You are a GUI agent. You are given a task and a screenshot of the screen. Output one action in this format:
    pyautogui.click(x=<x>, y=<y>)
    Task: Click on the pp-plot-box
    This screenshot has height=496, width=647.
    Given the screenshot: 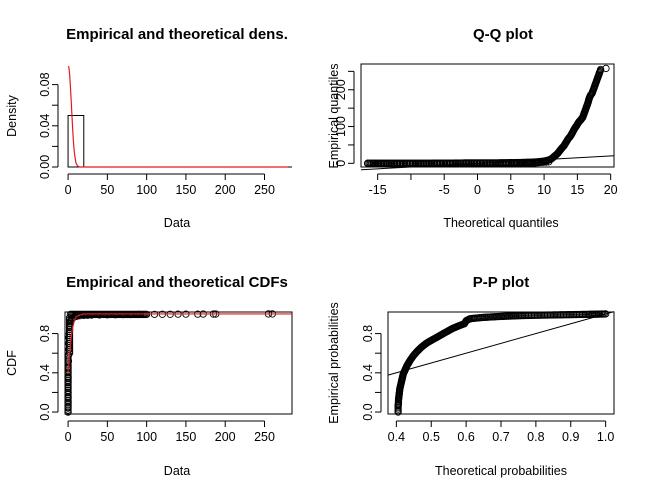 What is the action you would take?
    pyautogui.click(x=501, y=363)
    